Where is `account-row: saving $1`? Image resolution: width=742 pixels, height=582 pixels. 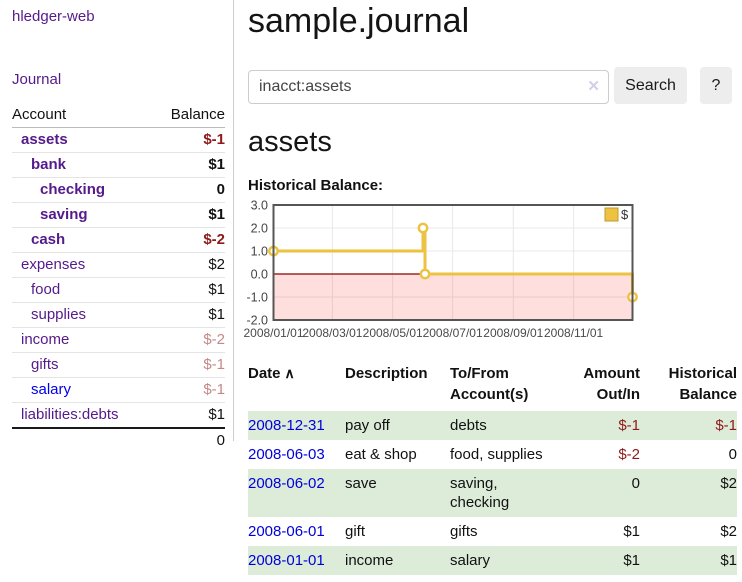 account-row: saving $1 is located at coordinates (118, 215).